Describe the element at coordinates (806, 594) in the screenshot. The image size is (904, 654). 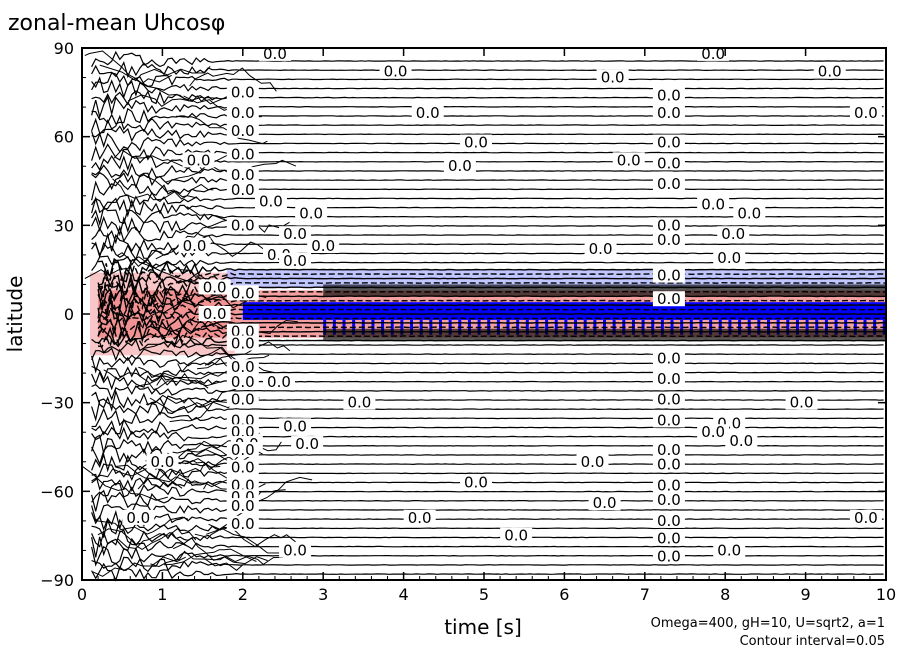
I see `x-tick-label: 9` at that location.